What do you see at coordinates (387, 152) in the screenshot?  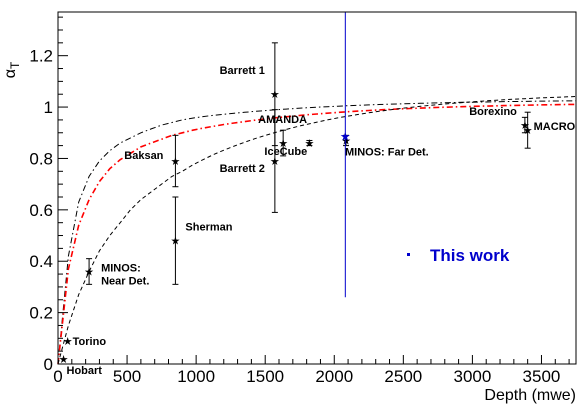 I see `point-label: MINOS: Far Det.` at bounding box center [387, 152].